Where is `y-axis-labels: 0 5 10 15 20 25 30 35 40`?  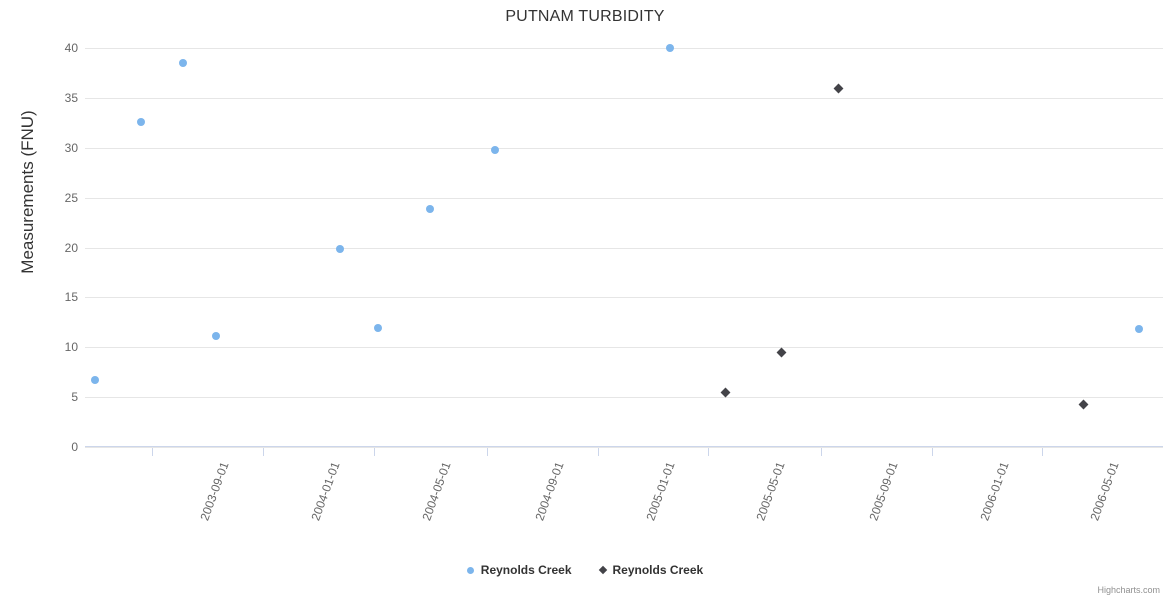
y-axis-labels: 0 5 10 15 20 25 30 35 40 is located at coordinates (58, 247).